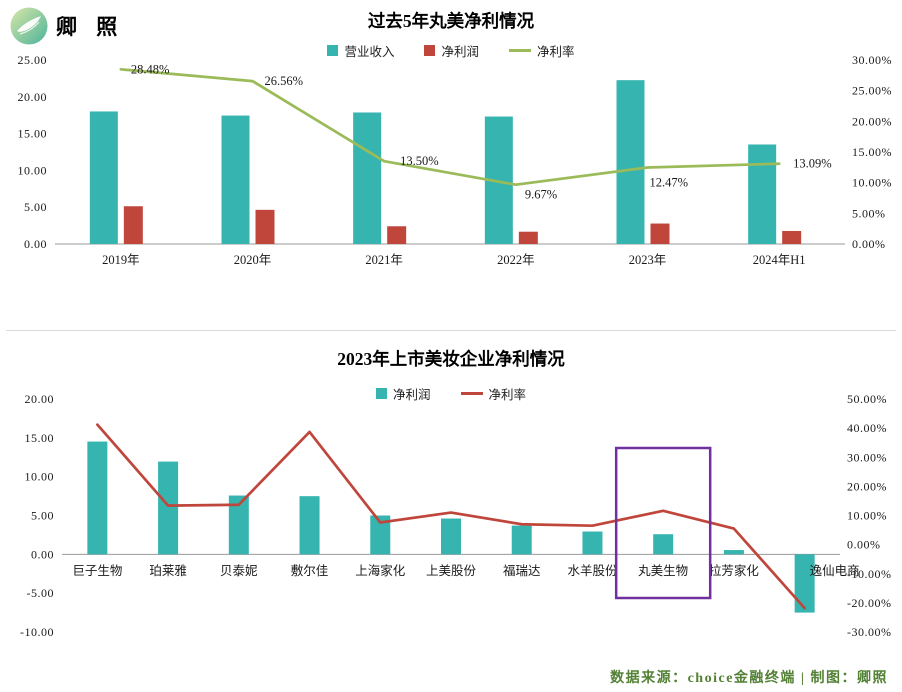 Image resolution: width=902 pixels, height=692 pixels. What do you see at coordinates (872, 152) in the screenshot?
I see `right-axis-ticks: 30.00% 25.00% 20.00% 15.00% 10.00% 5.00% 0.00%` at bounding box center [872, 152].